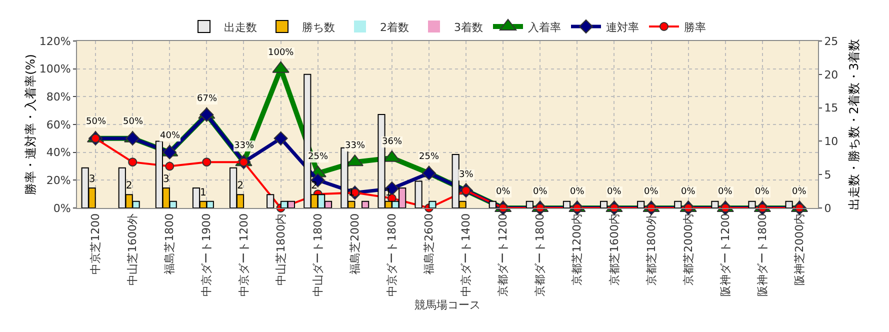 The height and width of the screenshot is (332, 889). Describe the element at coordinates (392, 142) in the screenshot. I see `data-label: 36%` at that location.